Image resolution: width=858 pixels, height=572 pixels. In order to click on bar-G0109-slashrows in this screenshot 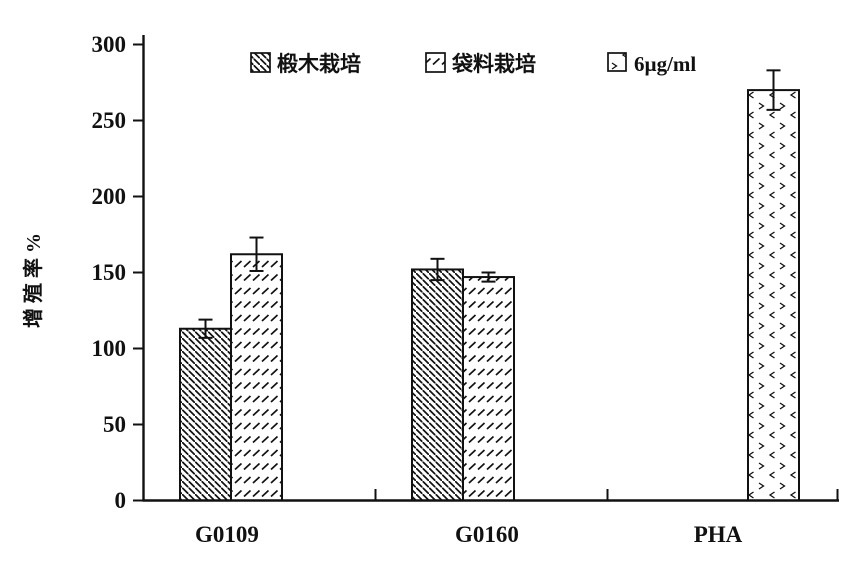, I will do `click(256, 377)`.